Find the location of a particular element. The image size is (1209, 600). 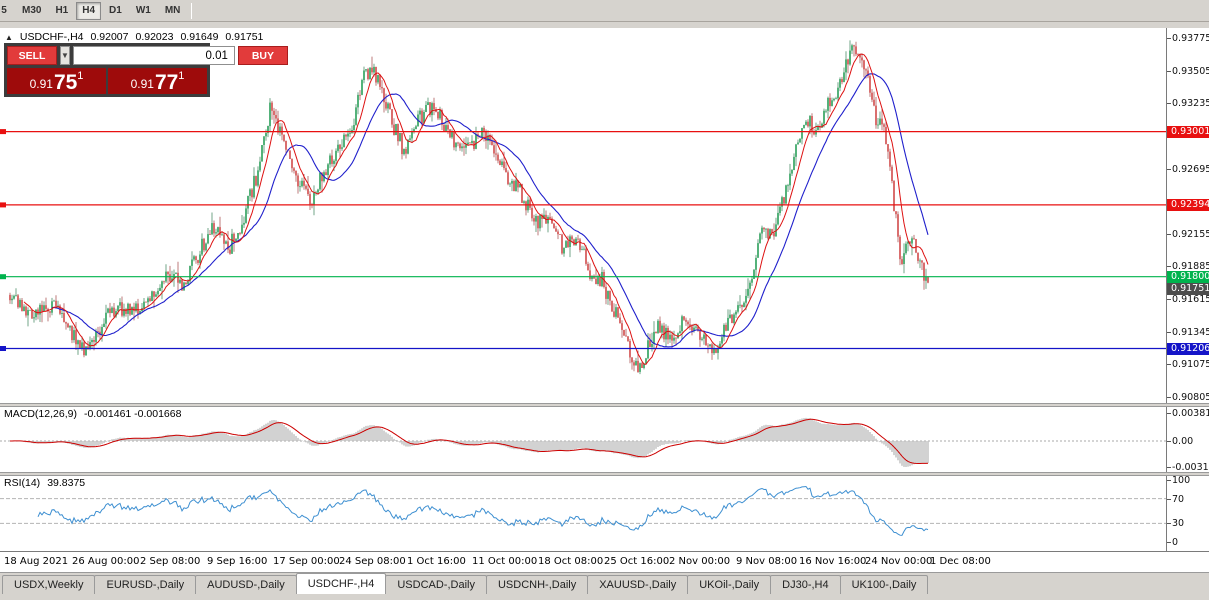

time-axis-label: 2 Nov 00:00 is located at coordinates (700, 561).